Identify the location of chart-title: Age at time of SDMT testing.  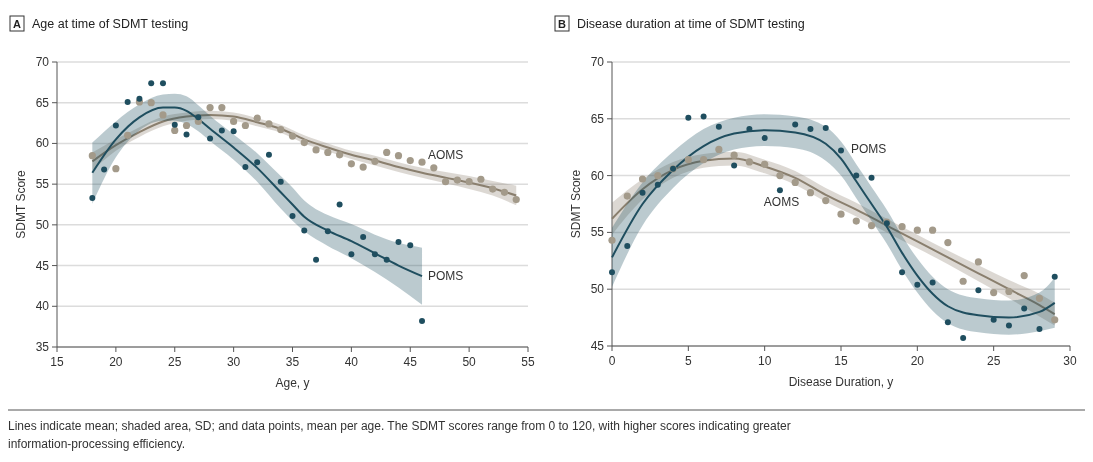
(110, 24).